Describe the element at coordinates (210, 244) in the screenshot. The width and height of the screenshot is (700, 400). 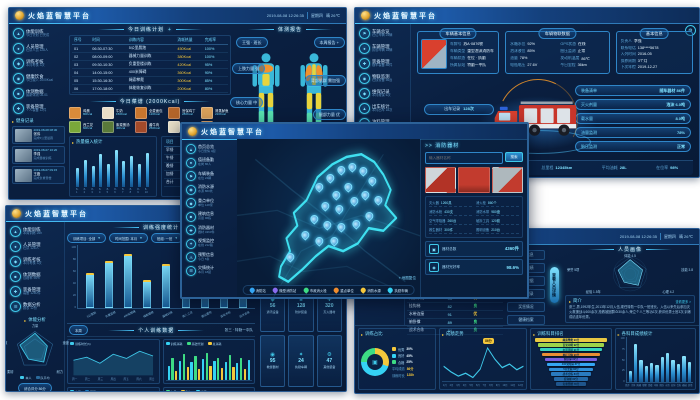
I see `sidebar-item: ✦ 视频监控 在线 212路` at that location.